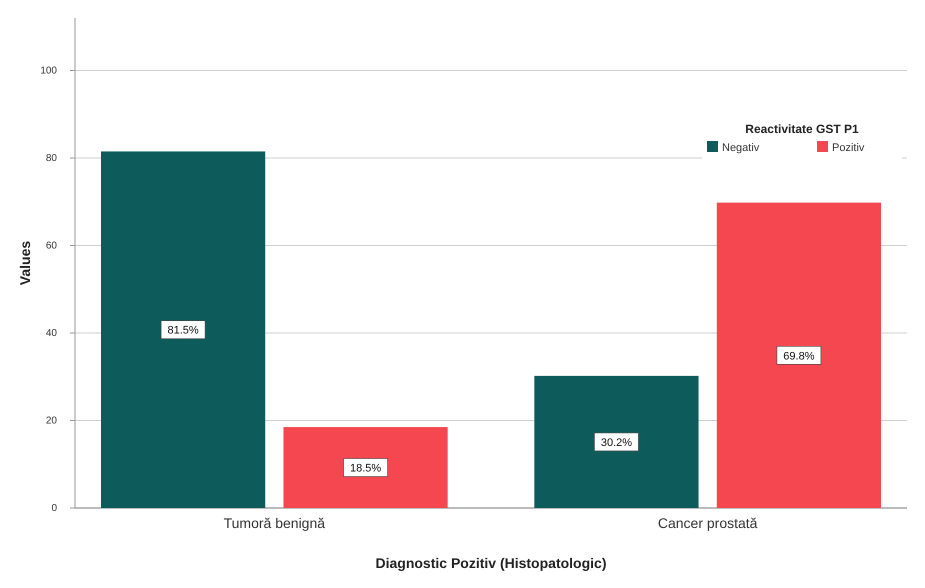 Image resolution: width=925 pixels, height=588 pixels. I want to click on data-label: 81.5%, so click(183, 330).